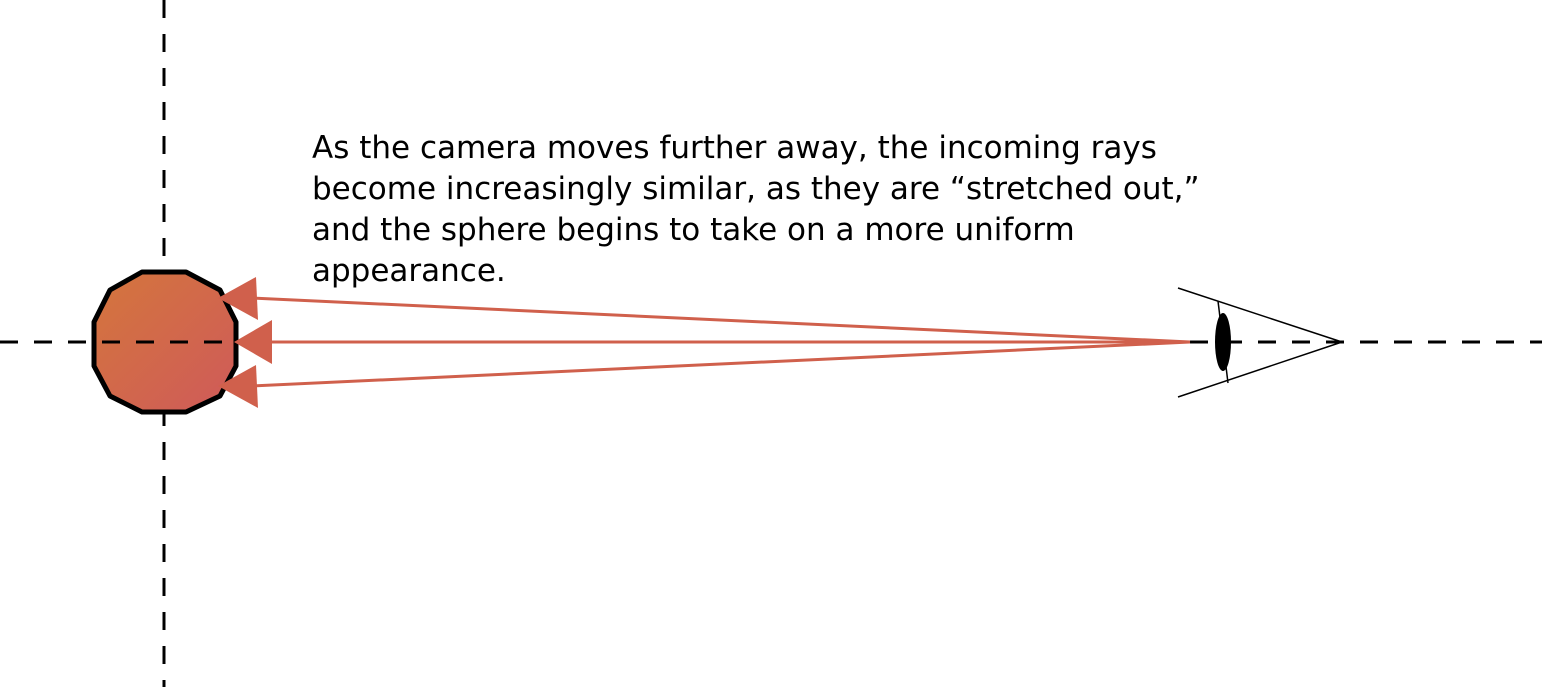  I want to click on caption-line-4: appearance., so click(409, 271).